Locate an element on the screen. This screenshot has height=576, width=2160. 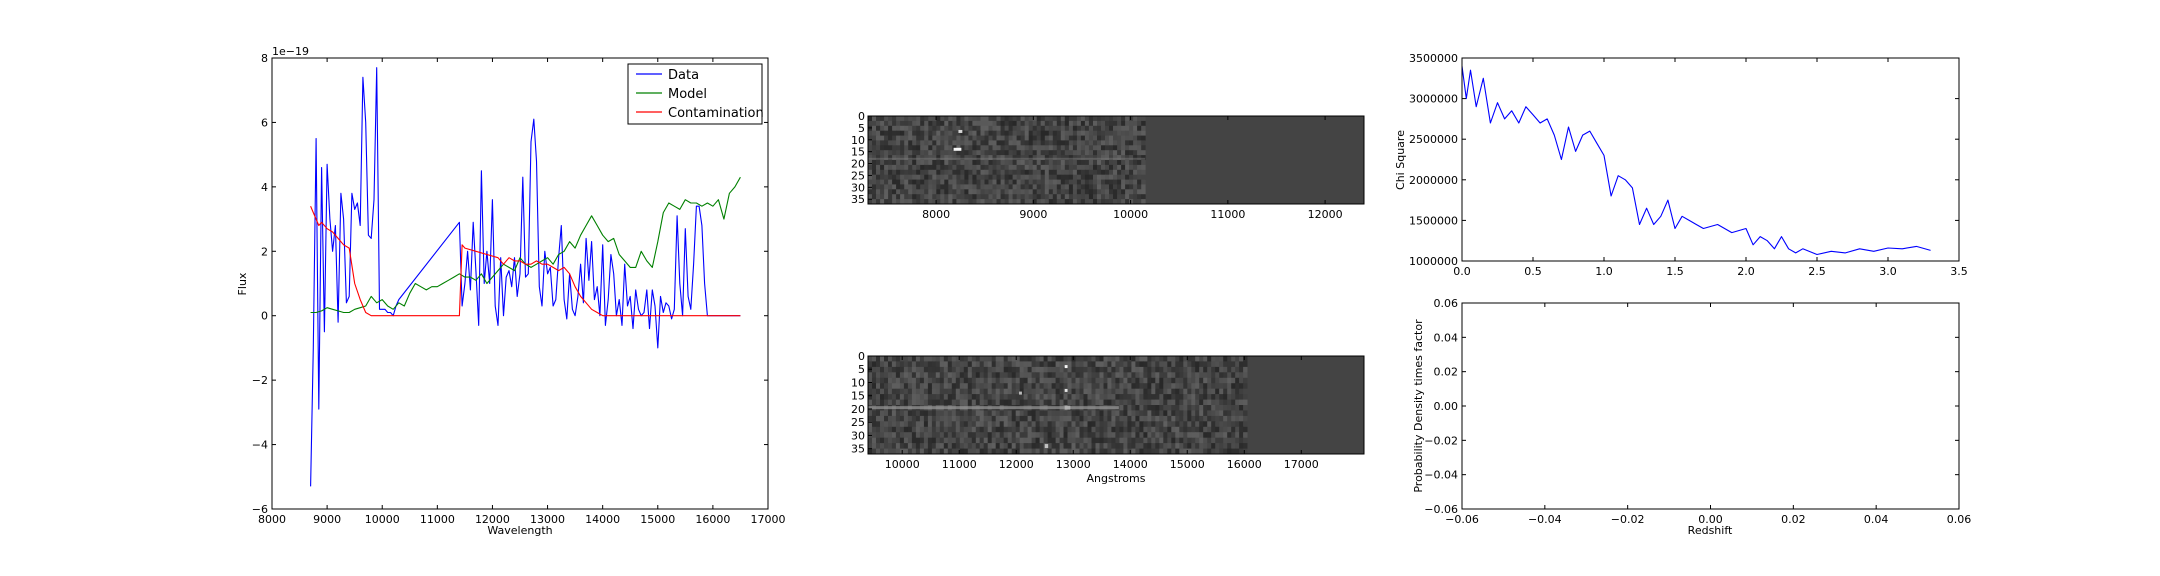
x-tick-label: 9000 is located at coordinates (327, 519).